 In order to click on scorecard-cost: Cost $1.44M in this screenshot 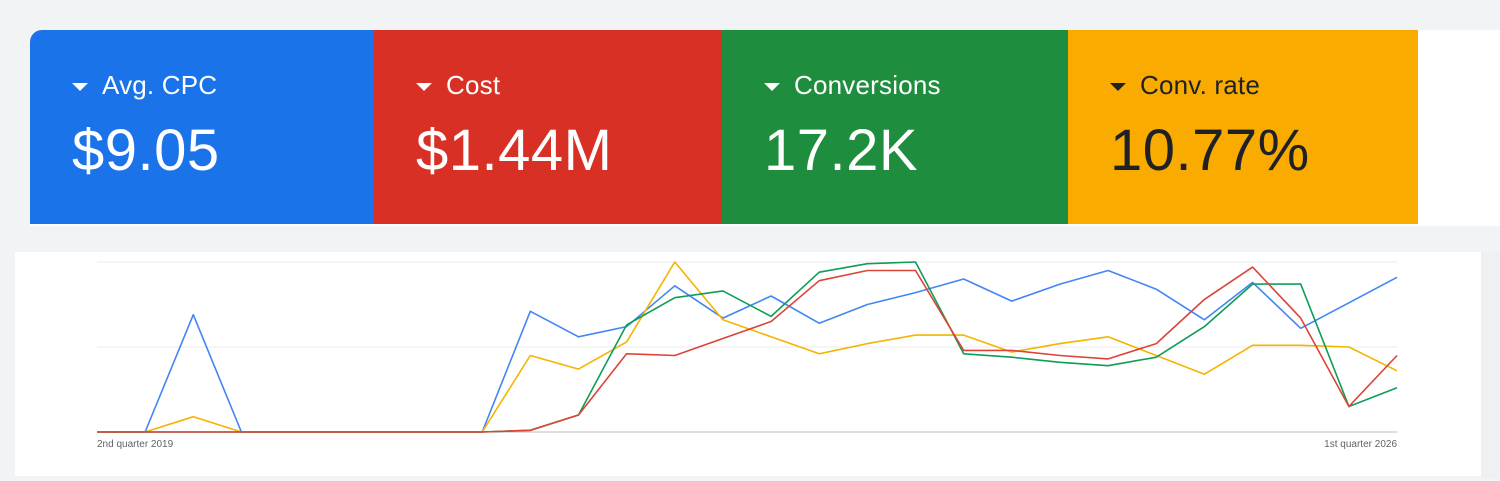, I will do `click(548, 127)`.